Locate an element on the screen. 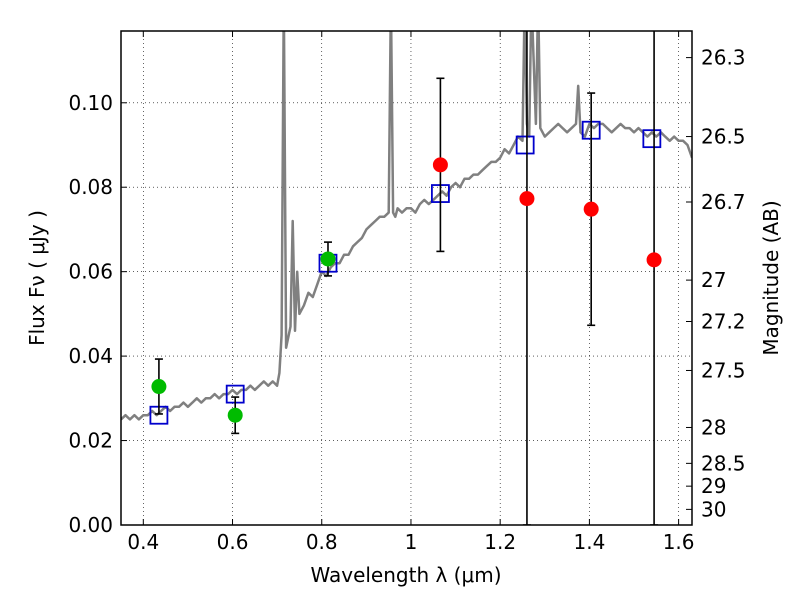  x-axis-label: Wavelength λ (μm) is located at coordinates (405, 575).